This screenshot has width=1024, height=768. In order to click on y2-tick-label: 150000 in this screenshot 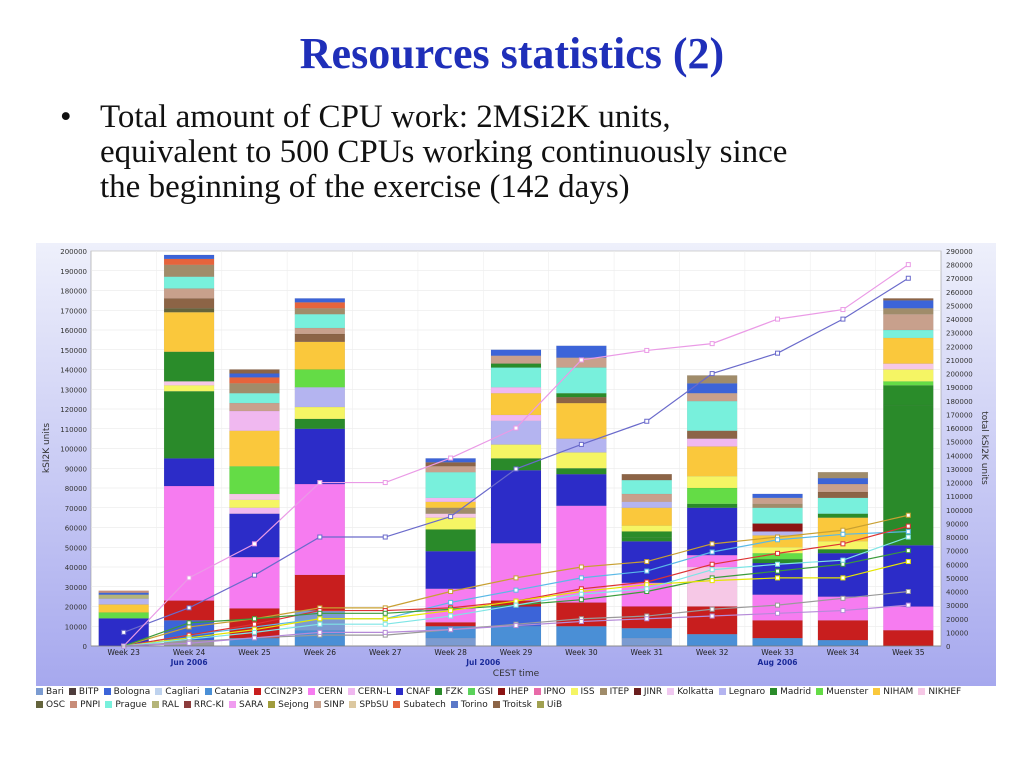, I will do `click(959, 443)`.